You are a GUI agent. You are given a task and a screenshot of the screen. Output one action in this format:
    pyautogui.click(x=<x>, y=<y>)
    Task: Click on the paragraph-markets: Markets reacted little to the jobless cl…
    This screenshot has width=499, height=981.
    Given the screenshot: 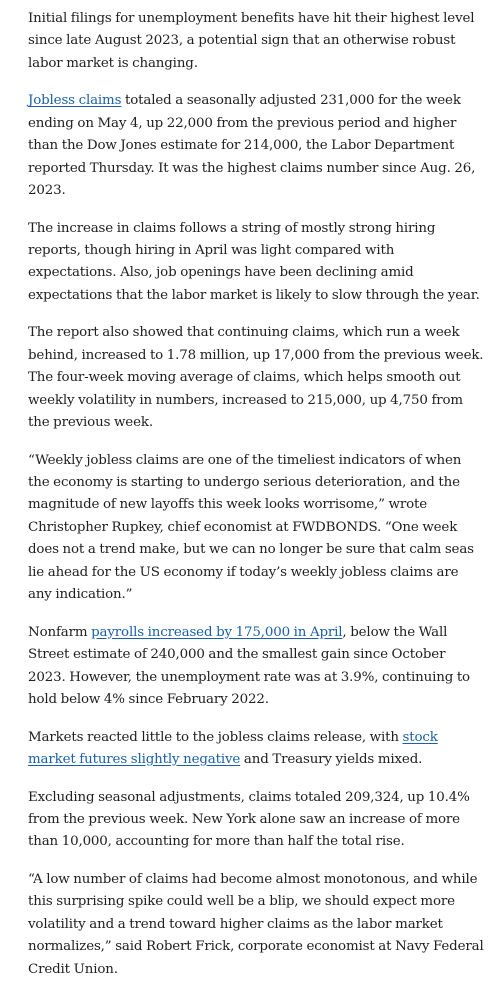 What is the action you would take?
    pyautogui.click(x=256, y=749)
    